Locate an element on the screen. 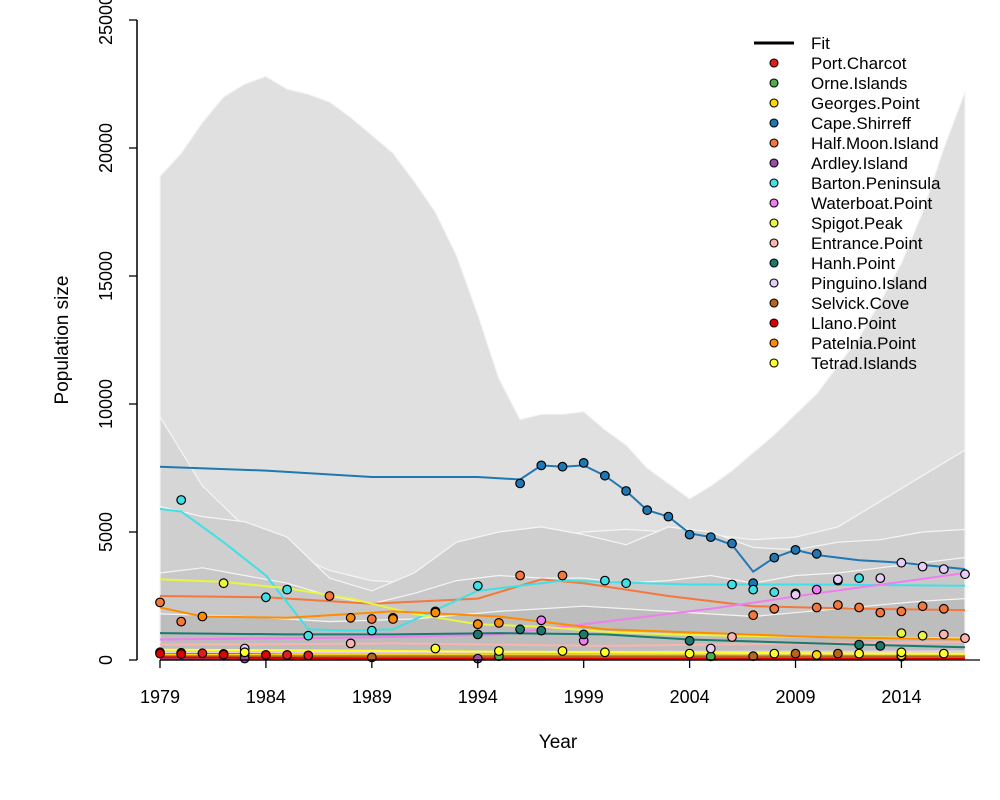 This screenshot has height=800, width=1000. x-tick-label: 1989 is located at coordinates (372, 697).